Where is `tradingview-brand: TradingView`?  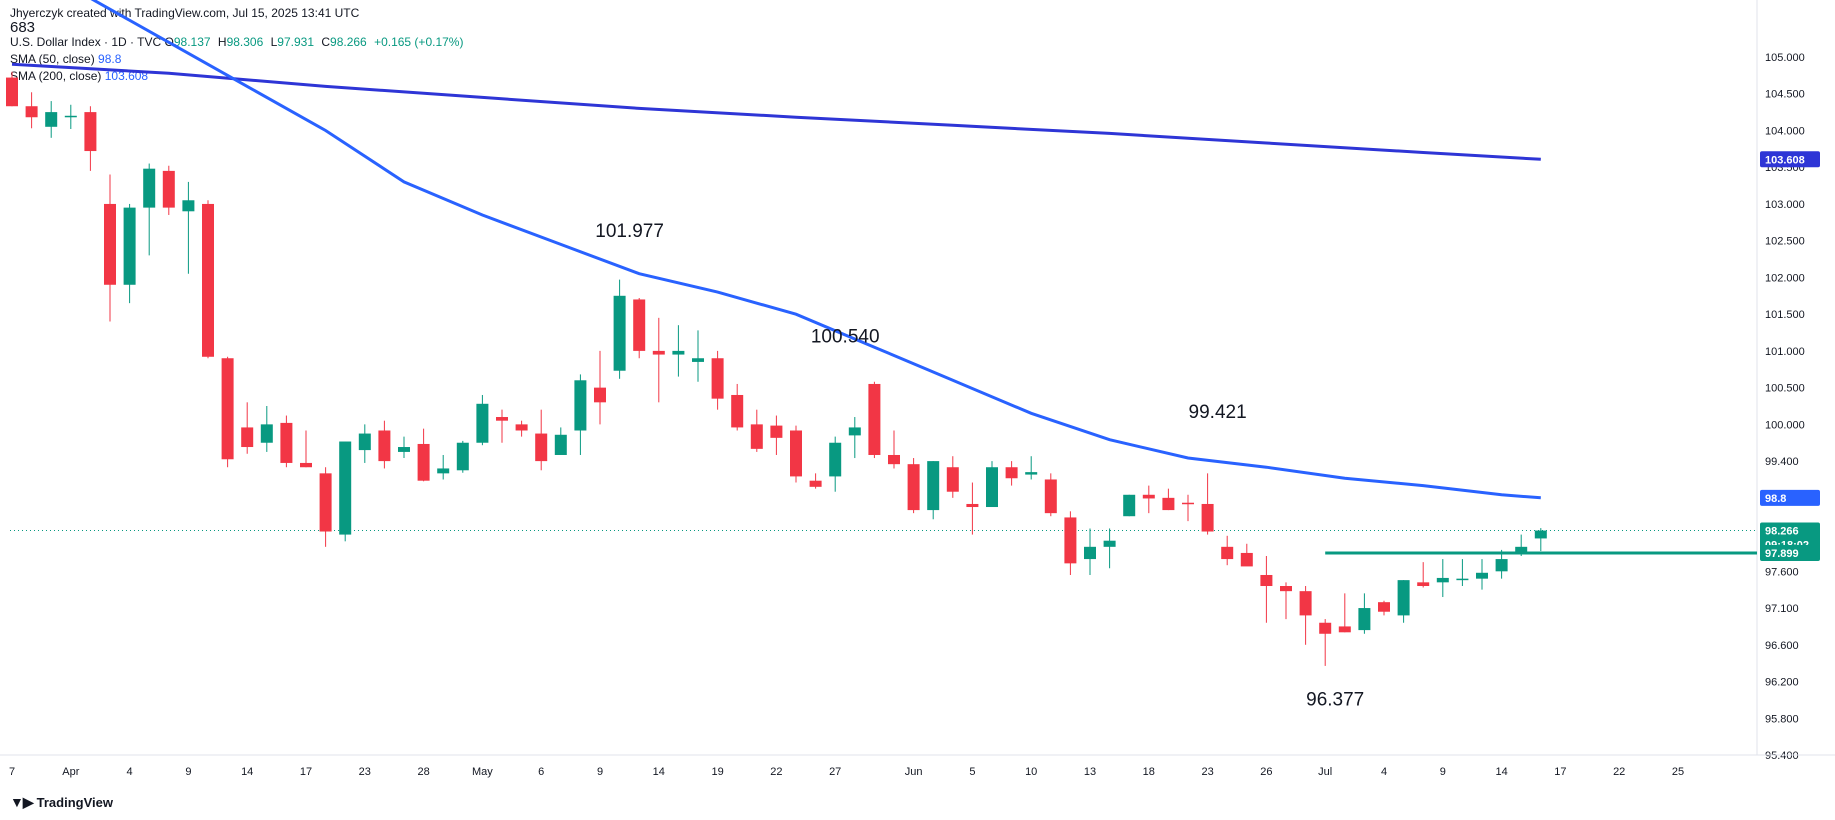
tradingview-brand: TradingView is located at coordinates (74, 802).